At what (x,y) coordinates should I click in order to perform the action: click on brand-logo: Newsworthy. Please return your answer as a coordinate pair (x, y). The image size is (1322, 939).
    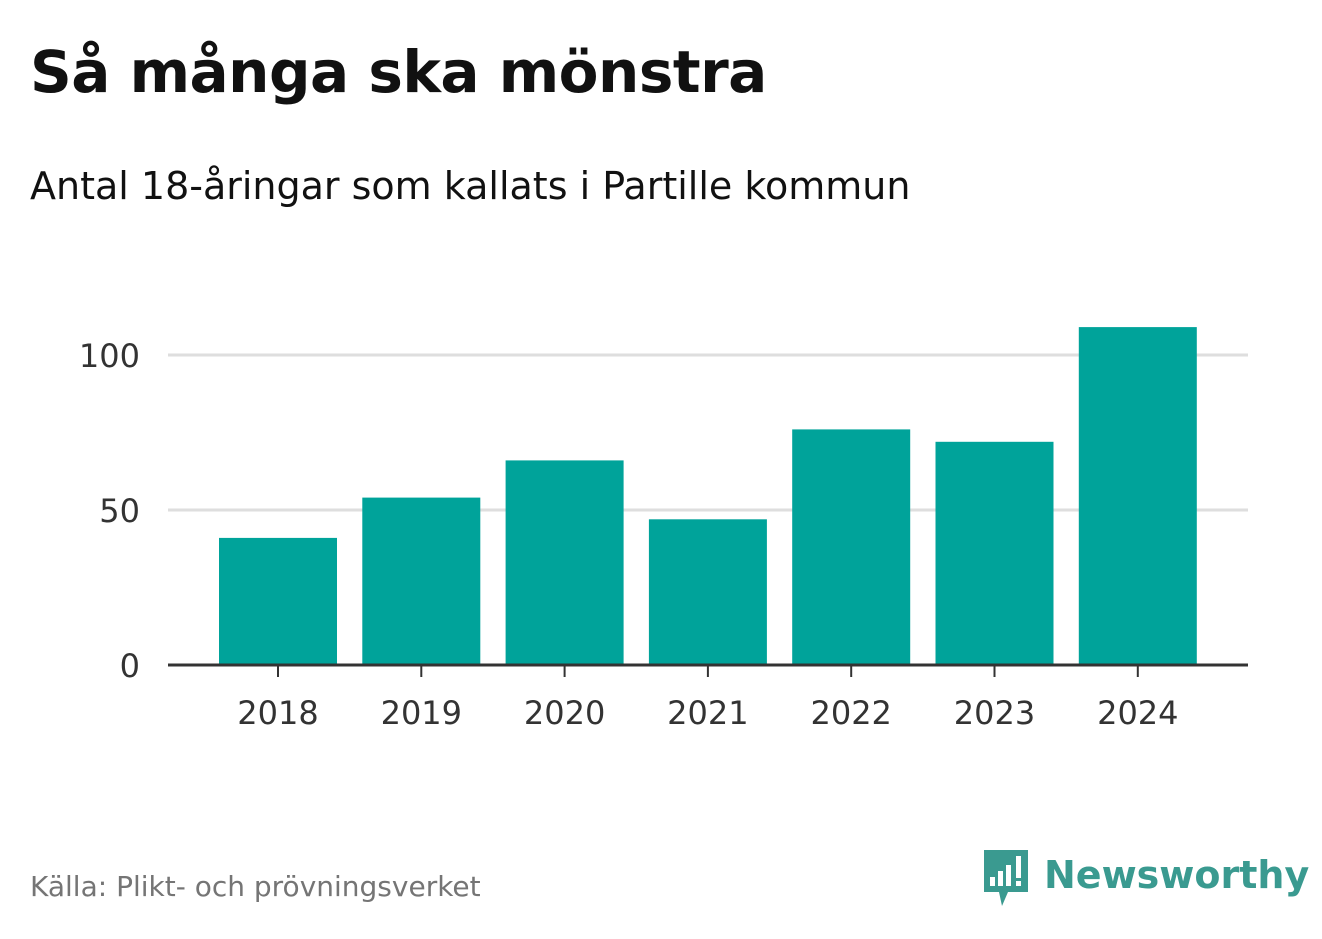
    Looking at the image, I should click on (1145, 879).